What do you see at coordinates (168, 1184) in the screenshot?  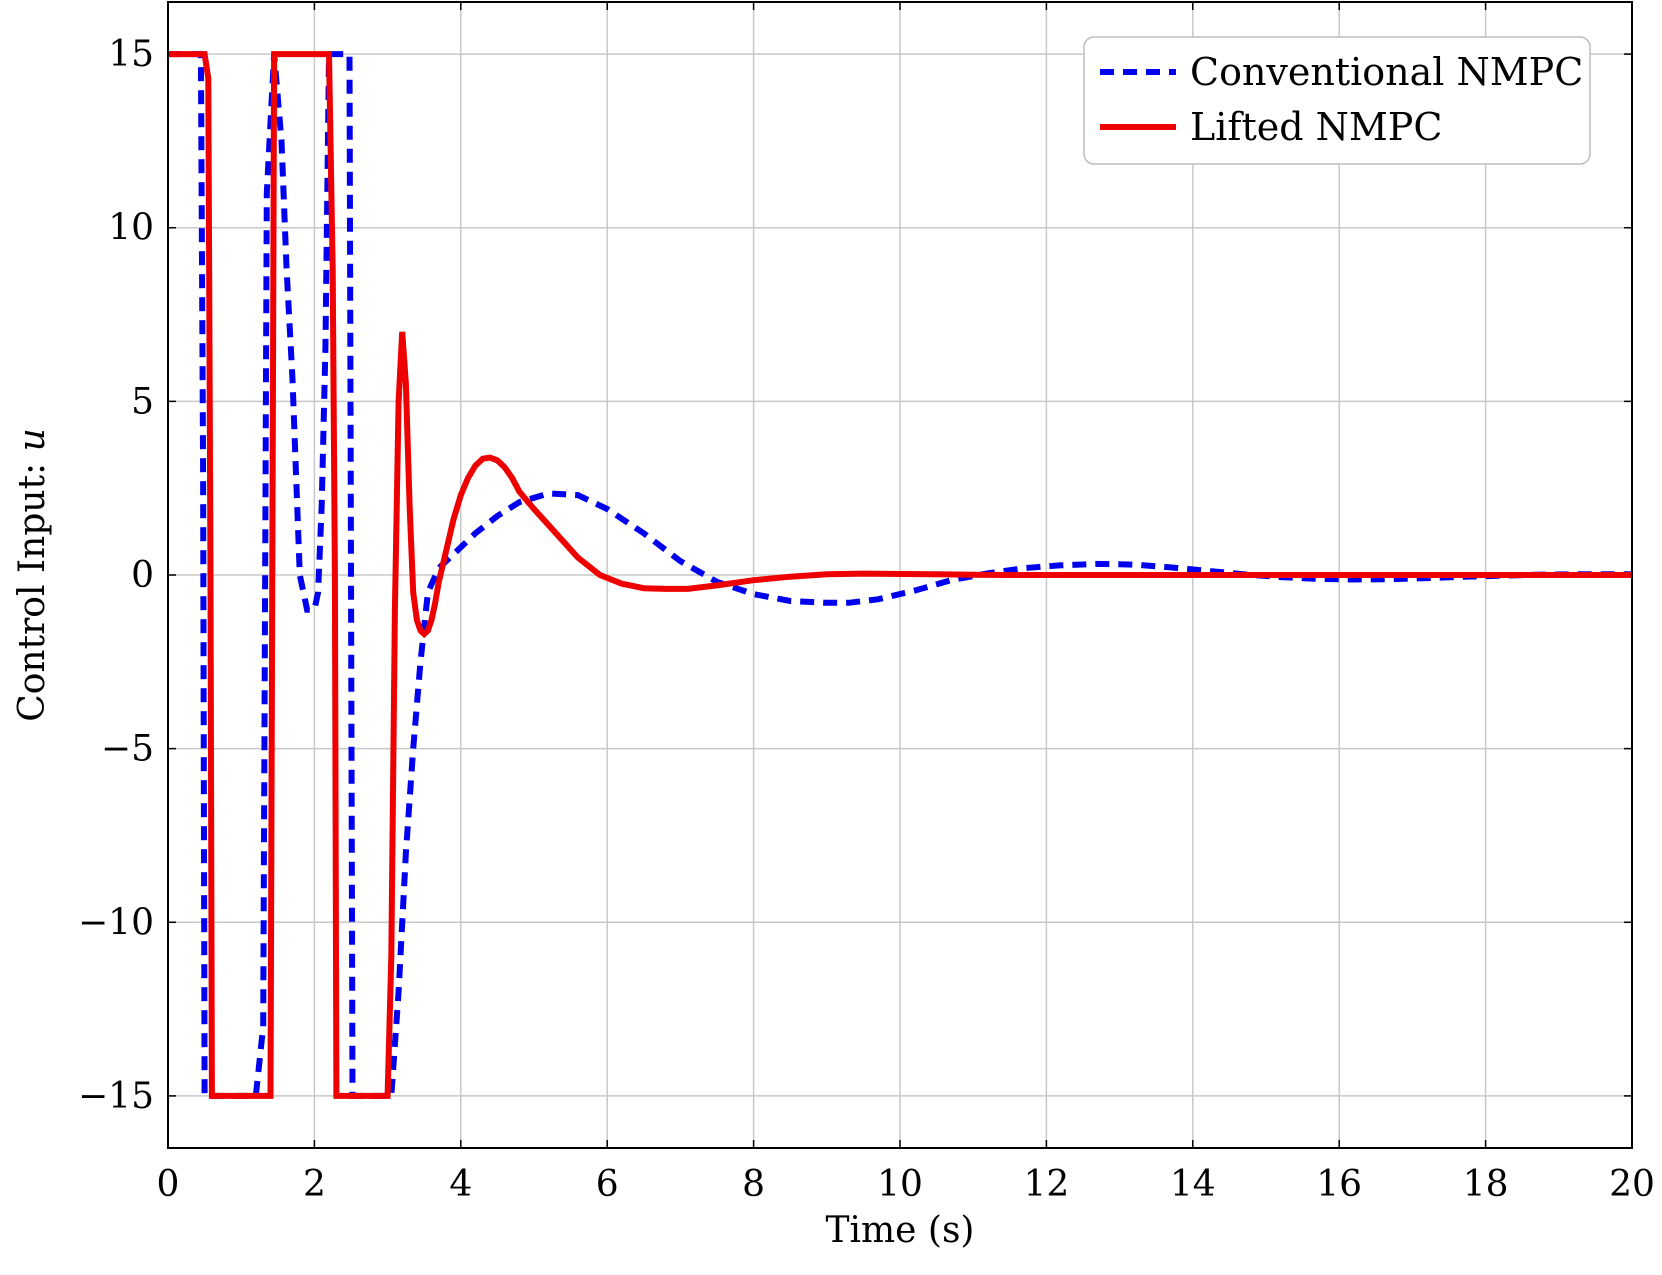 I see `x-tick-label: 0` at bounding box center [168, 1184].